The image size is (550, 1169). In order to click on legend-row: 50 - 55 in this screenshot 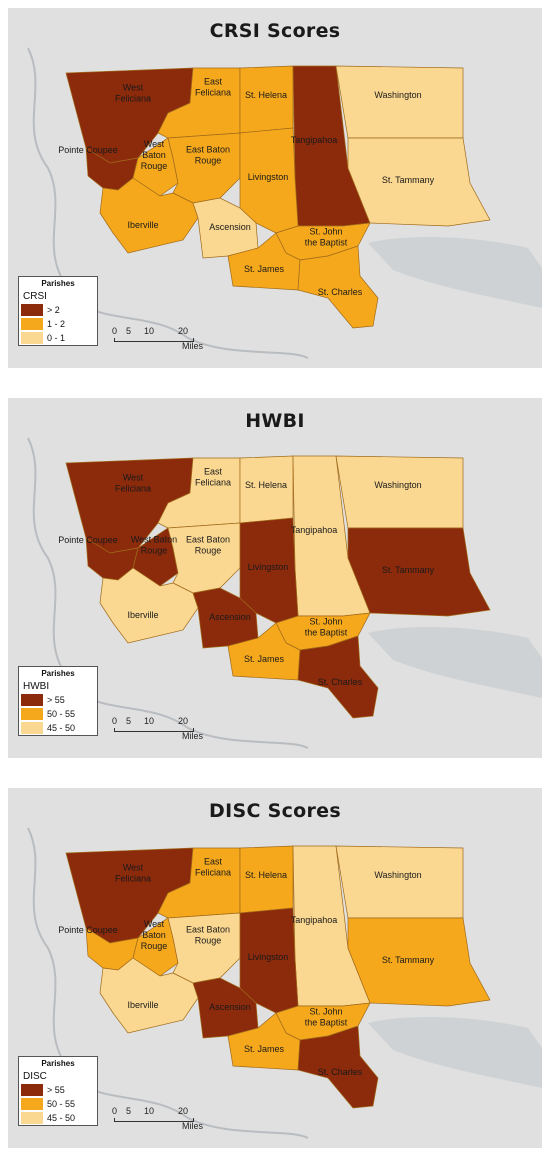, I will do `click(58, 1104)`.